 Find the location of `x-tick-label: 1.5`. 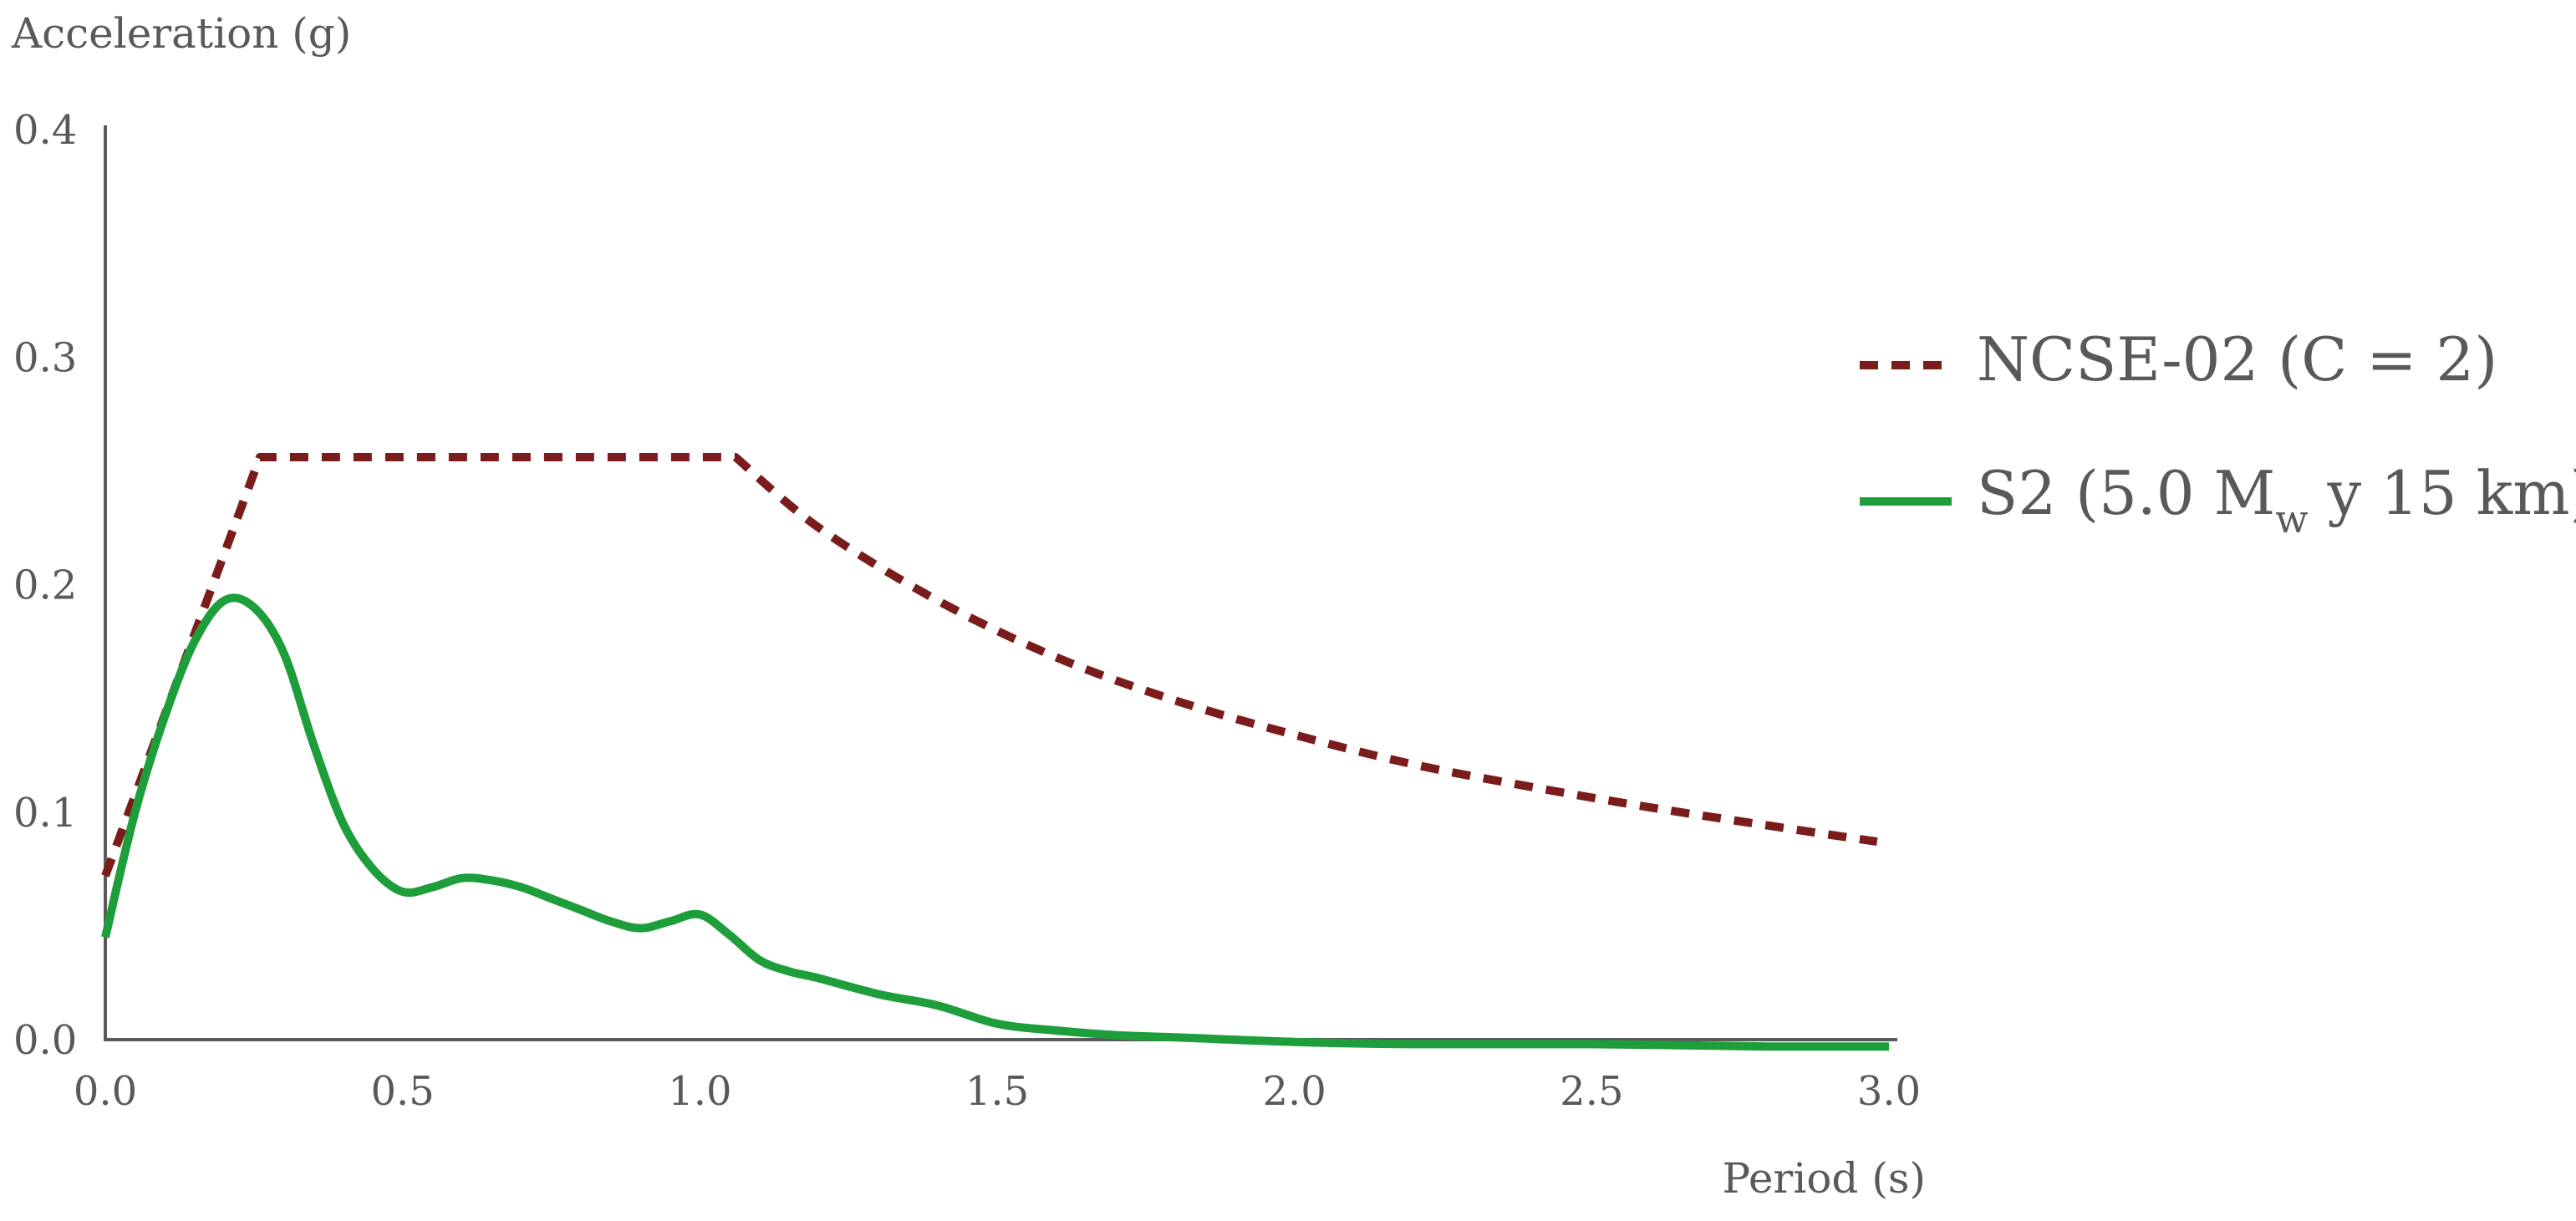

x-tick-label: 1.5 is located at coordinates (997, 1092).